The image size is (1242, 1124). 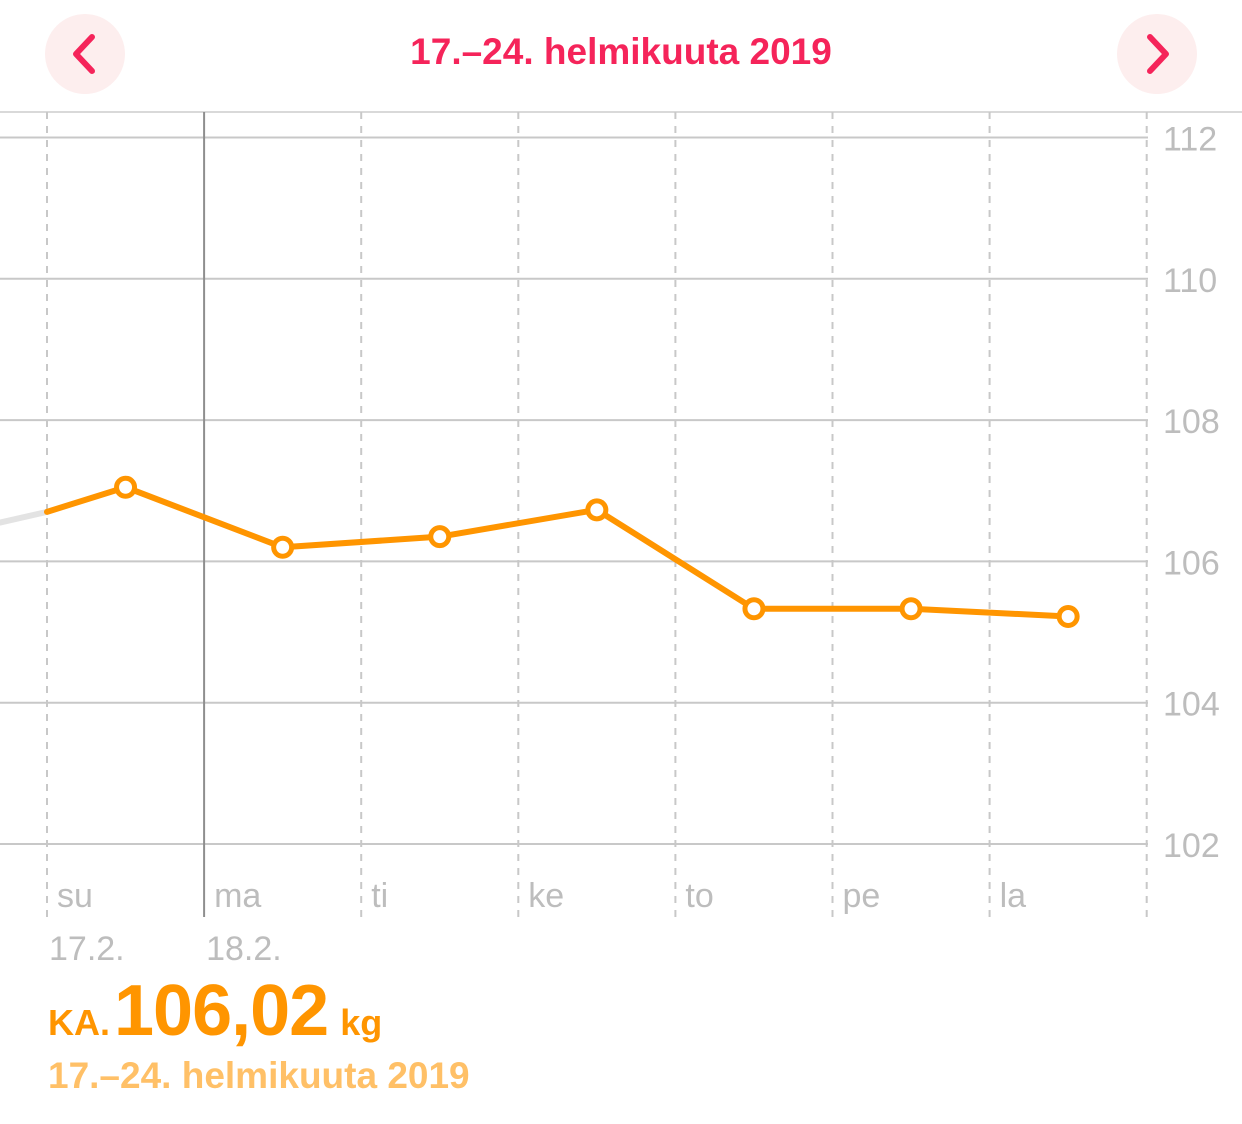 I want to click on y-tick-label: 110, so click(x=1190, y=281).